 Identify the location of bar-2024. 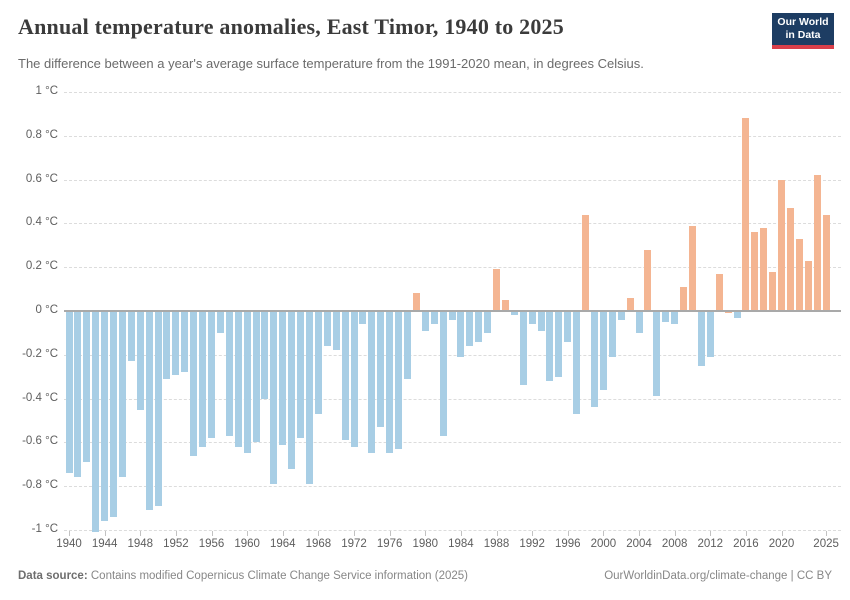
(817, 243).